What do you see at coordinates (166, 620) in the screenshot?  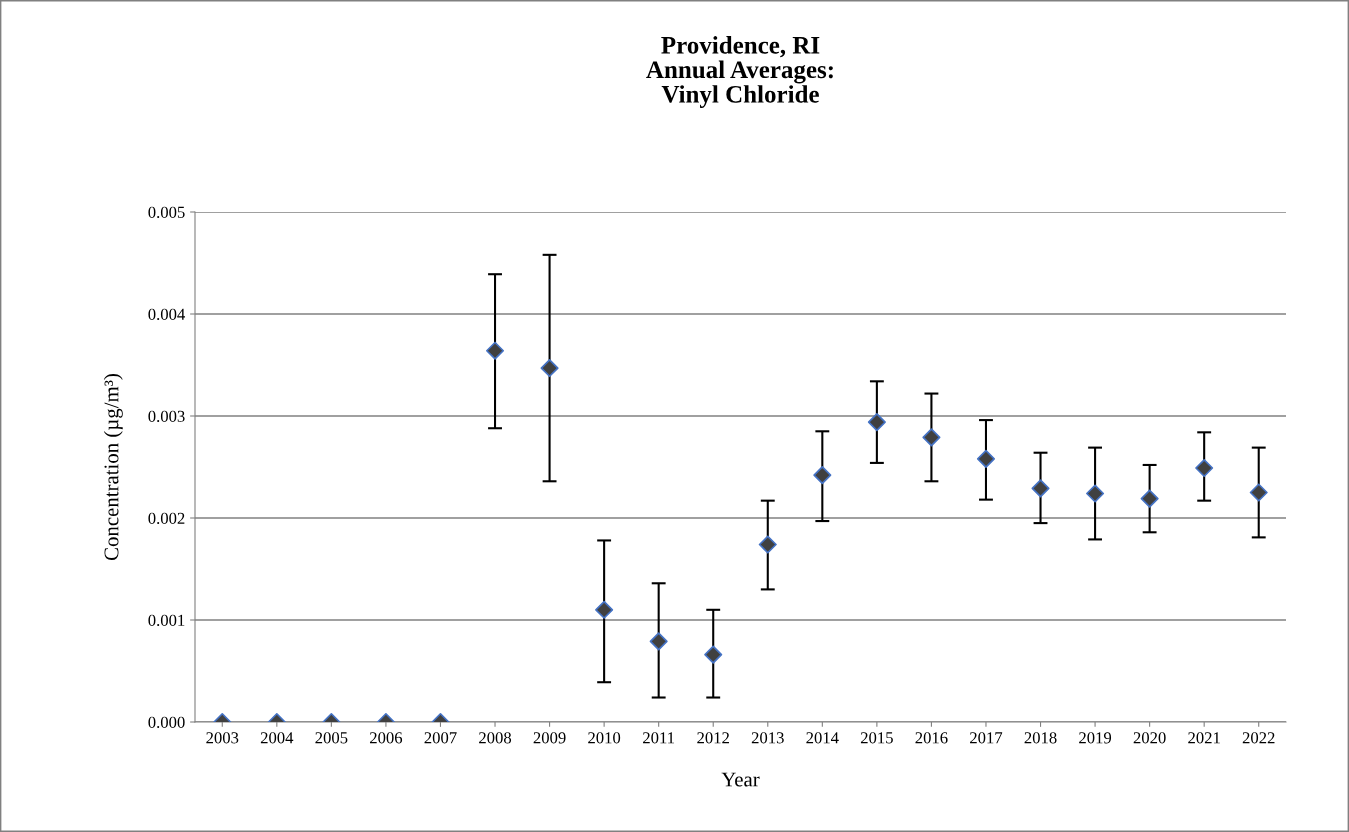 I see `y-tick-label: 0.001` at bounding box center [166, 620].